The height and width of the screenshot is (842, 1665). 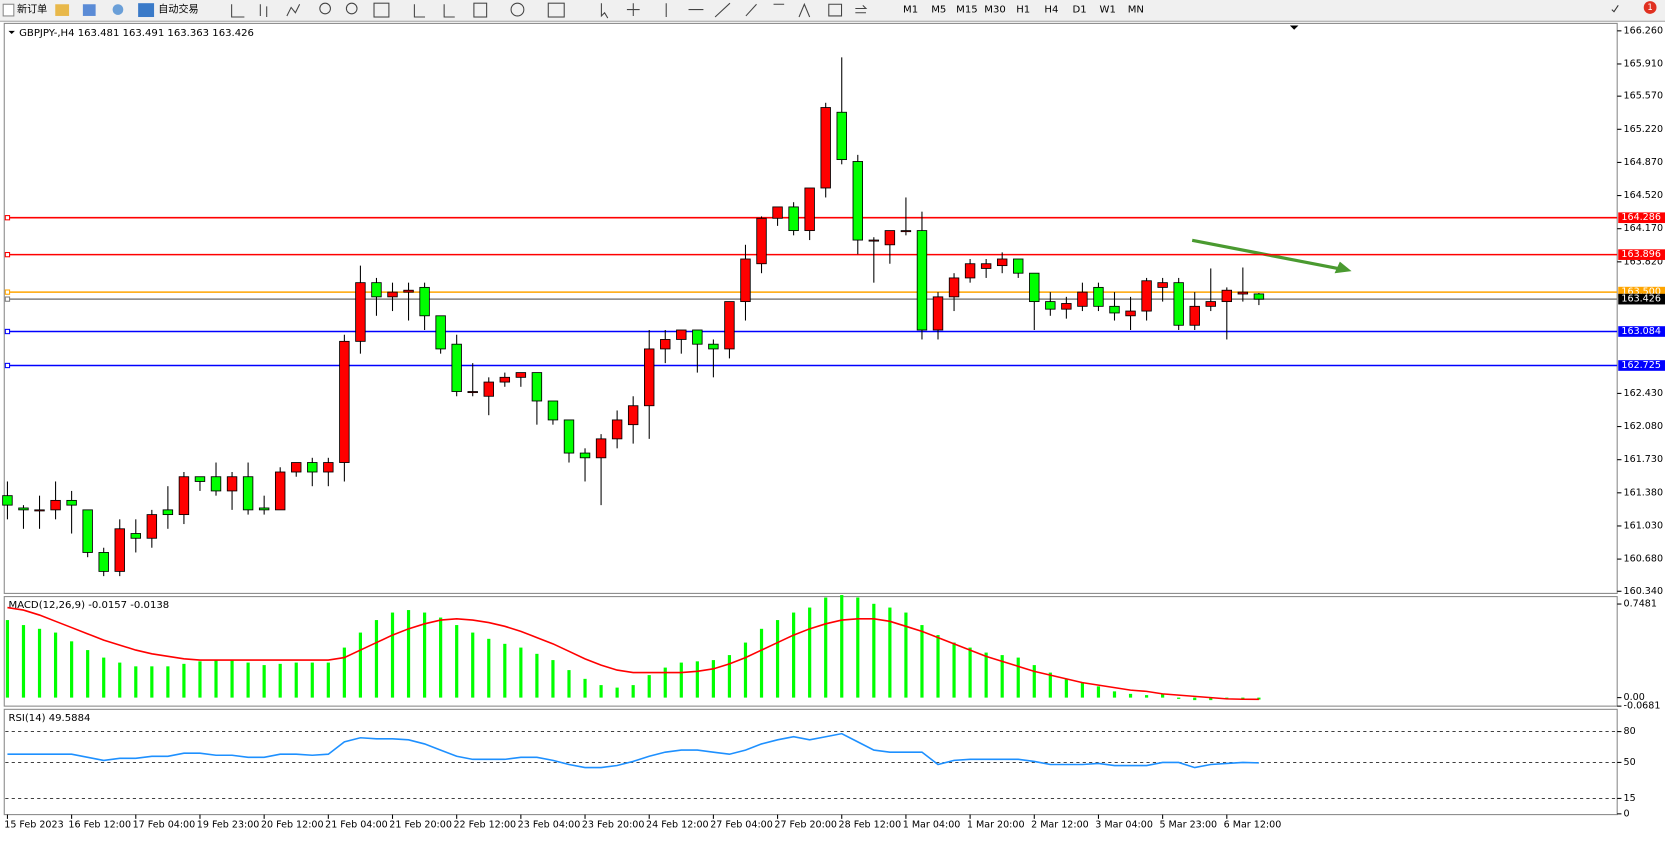 I want to click on time-label: 3 Mar 04:00, so click(x=1124, y=825).